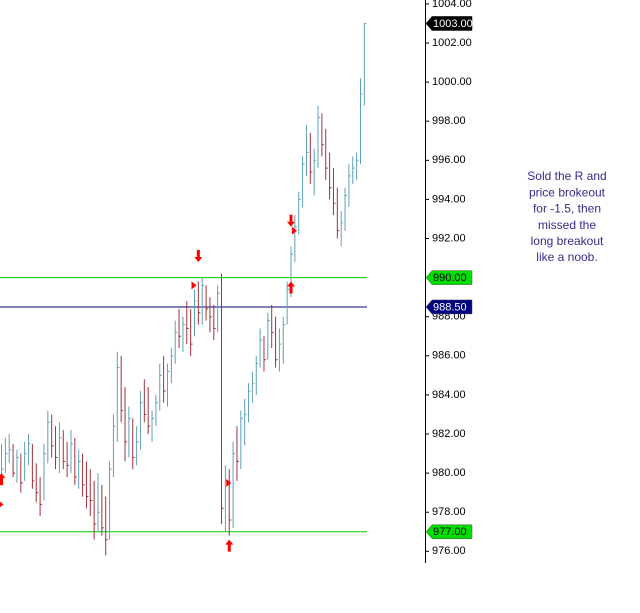  Describe the element at coordinates (567, 241) in the screenshot. I see `annotation-line: long breakout` at that location.